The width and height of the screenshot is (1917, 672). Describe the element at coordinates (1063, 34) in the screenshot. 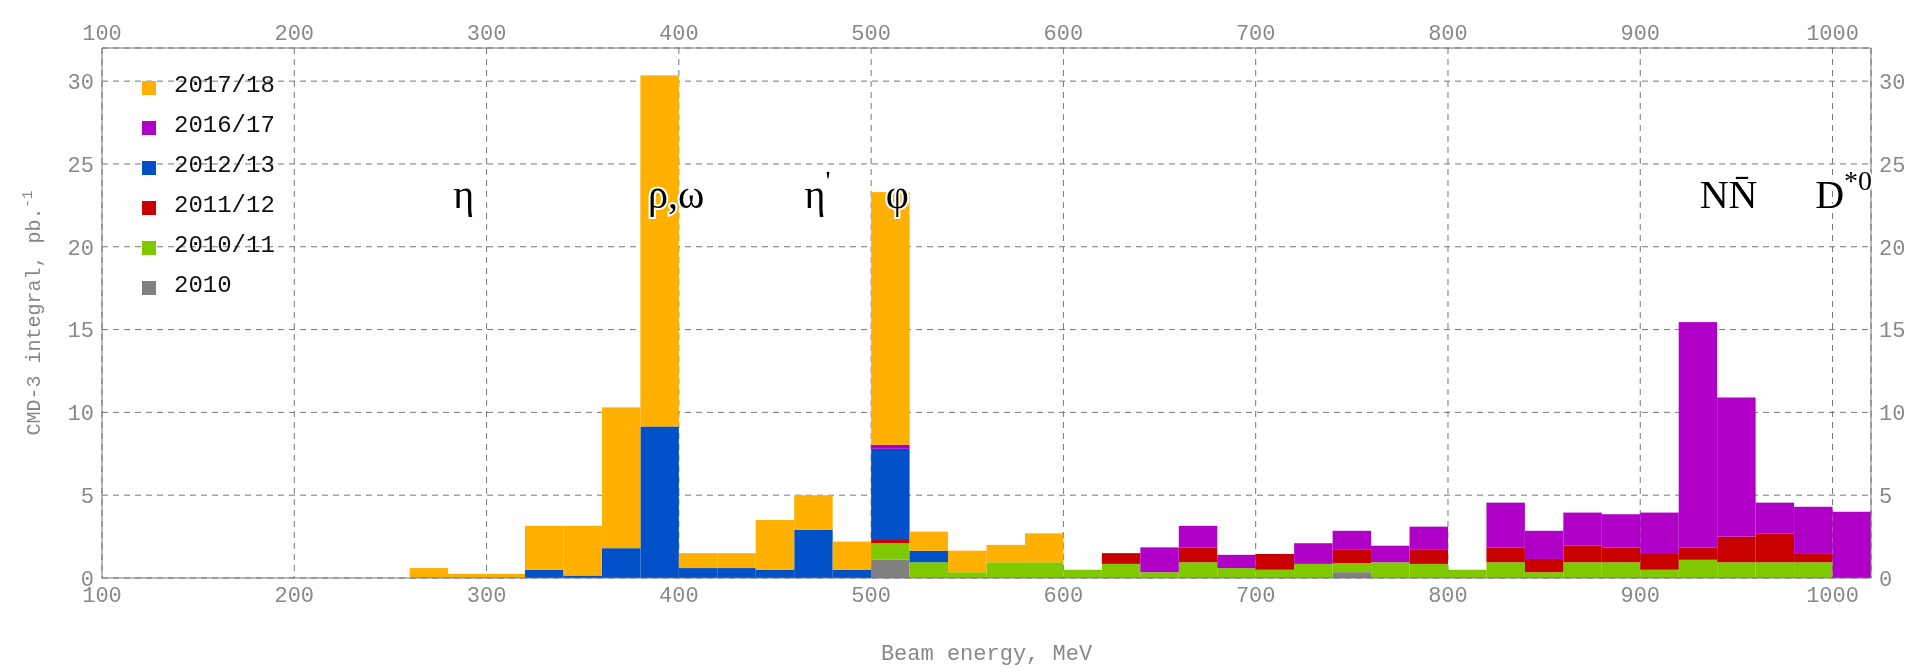

I see `x-tick-label: 600` at that location.